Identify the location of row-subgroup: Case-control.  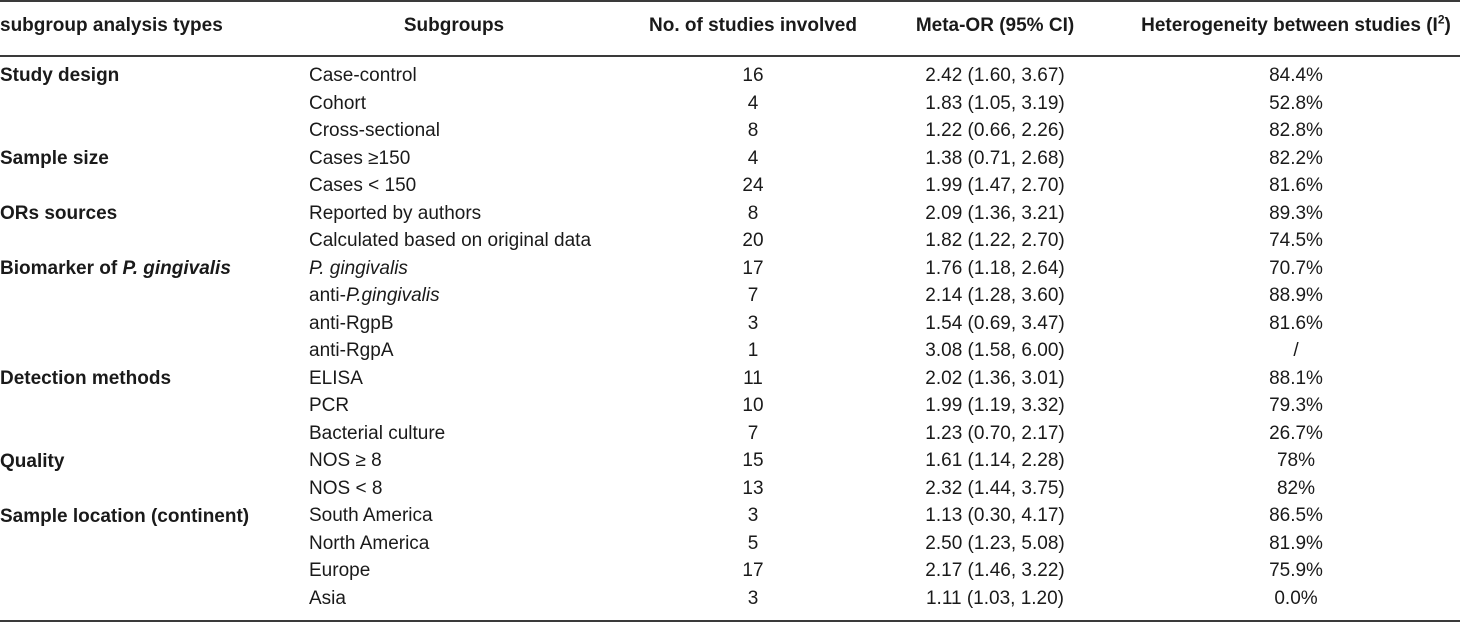
(363, 75).